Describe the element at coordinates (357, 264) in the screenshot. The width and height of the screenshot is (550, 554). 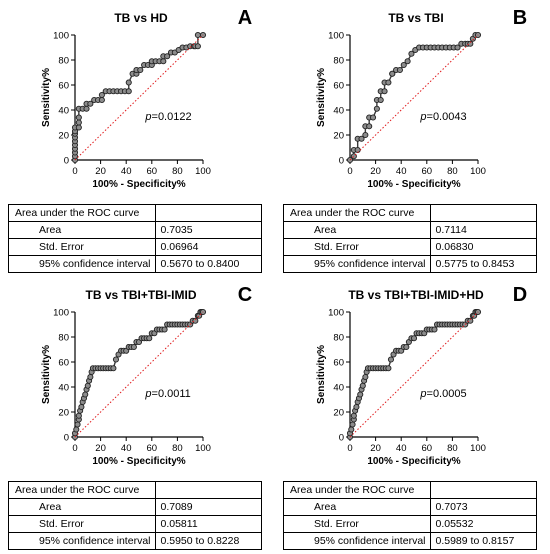
I see `auc-row-label: 95% confidence interval` at that location.